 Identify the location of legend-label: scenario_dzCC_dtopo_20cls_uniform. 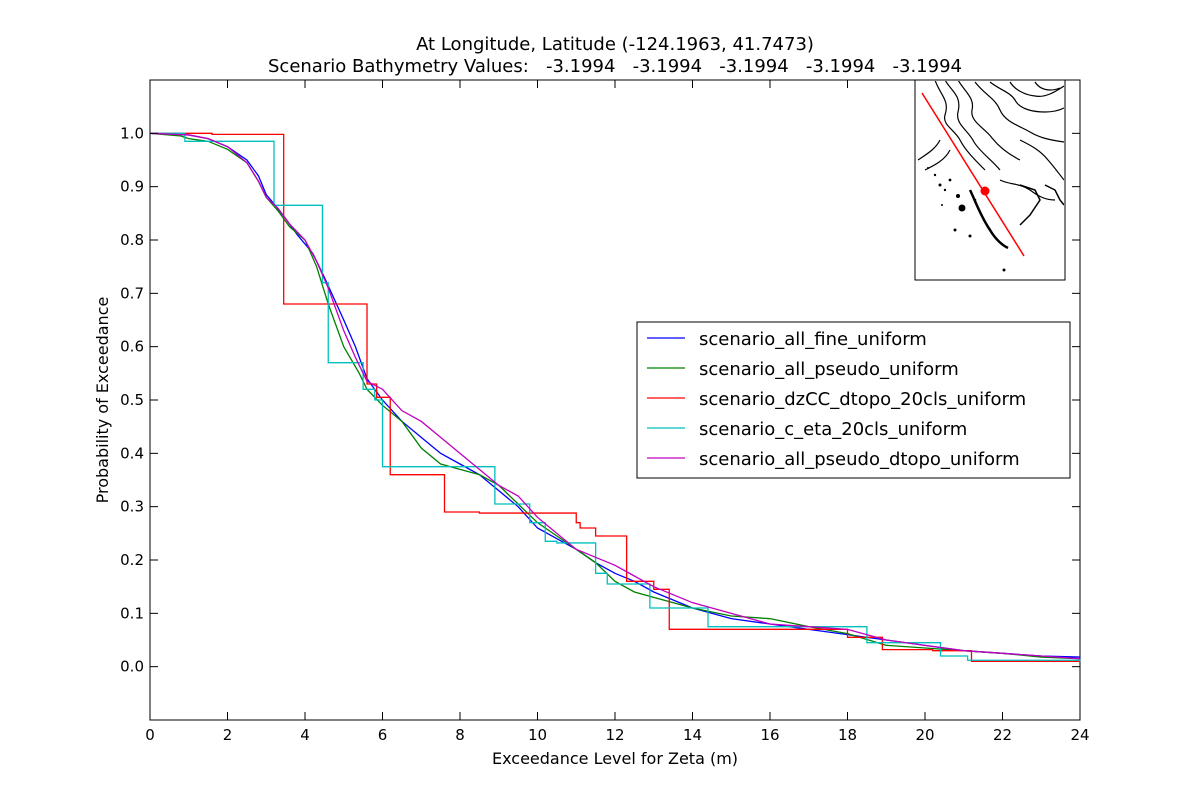
(862, 399).